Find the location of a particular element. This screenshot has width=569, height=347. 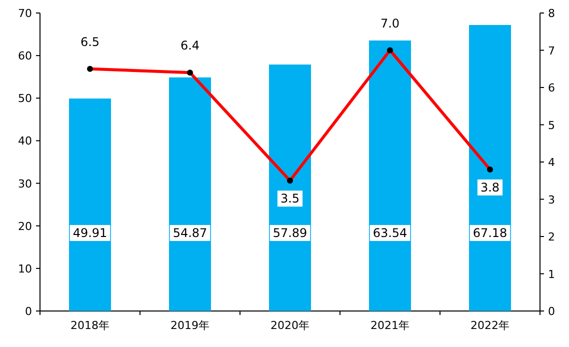

y-tick-label: 10 is located at coordinates (25, 269).